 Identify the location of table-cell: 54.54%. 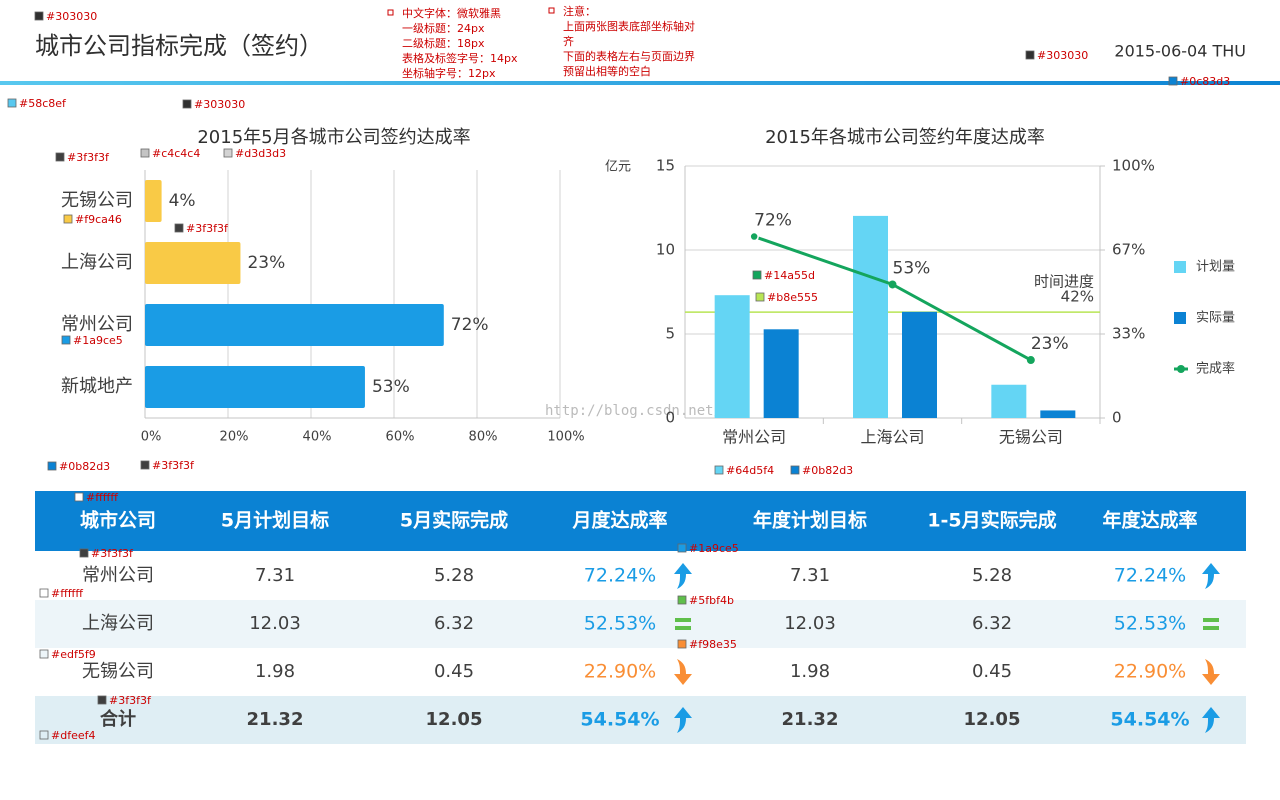
(619, 720).